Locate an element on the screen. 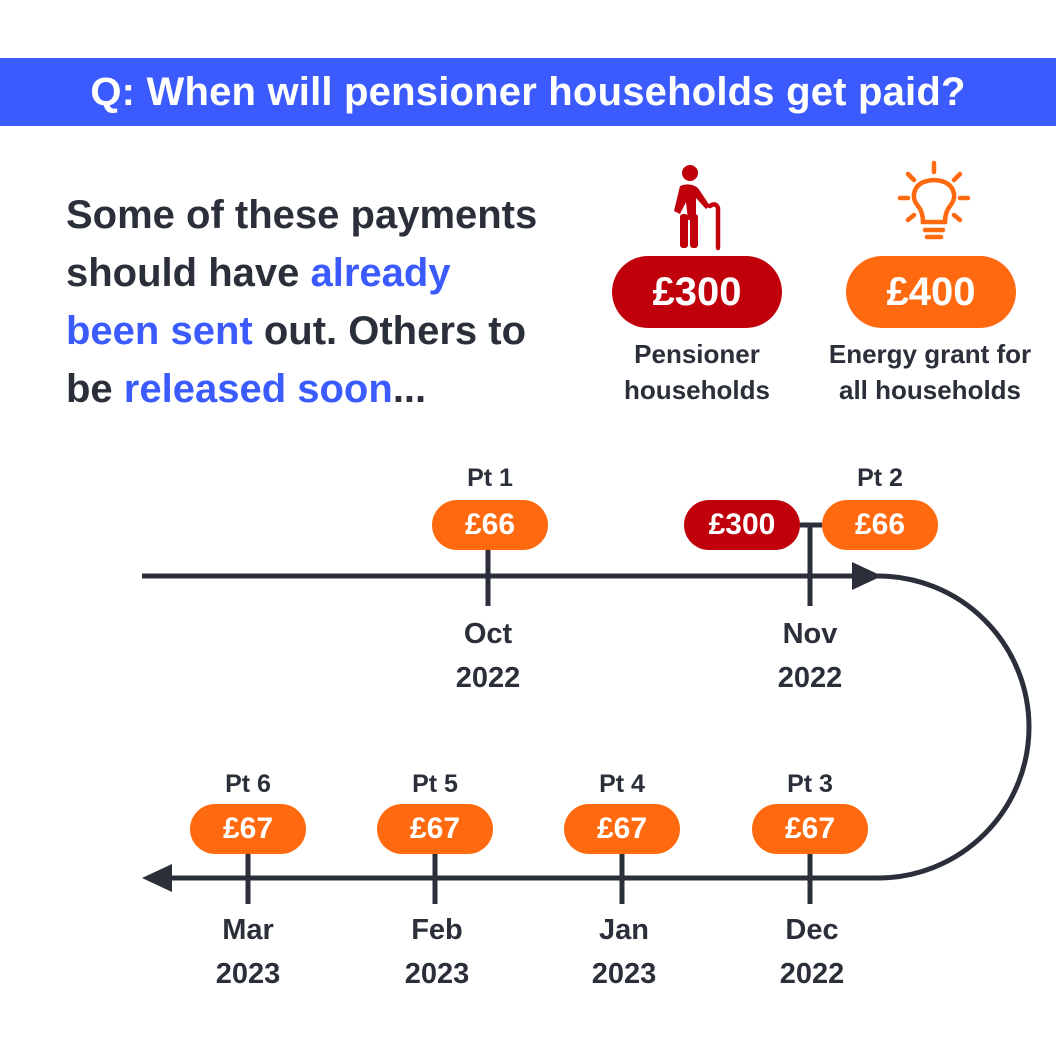 Image resolution: width=1056 pixels, height=1056 pixels. lightbulb-icon is located at coordinates (934, 203).